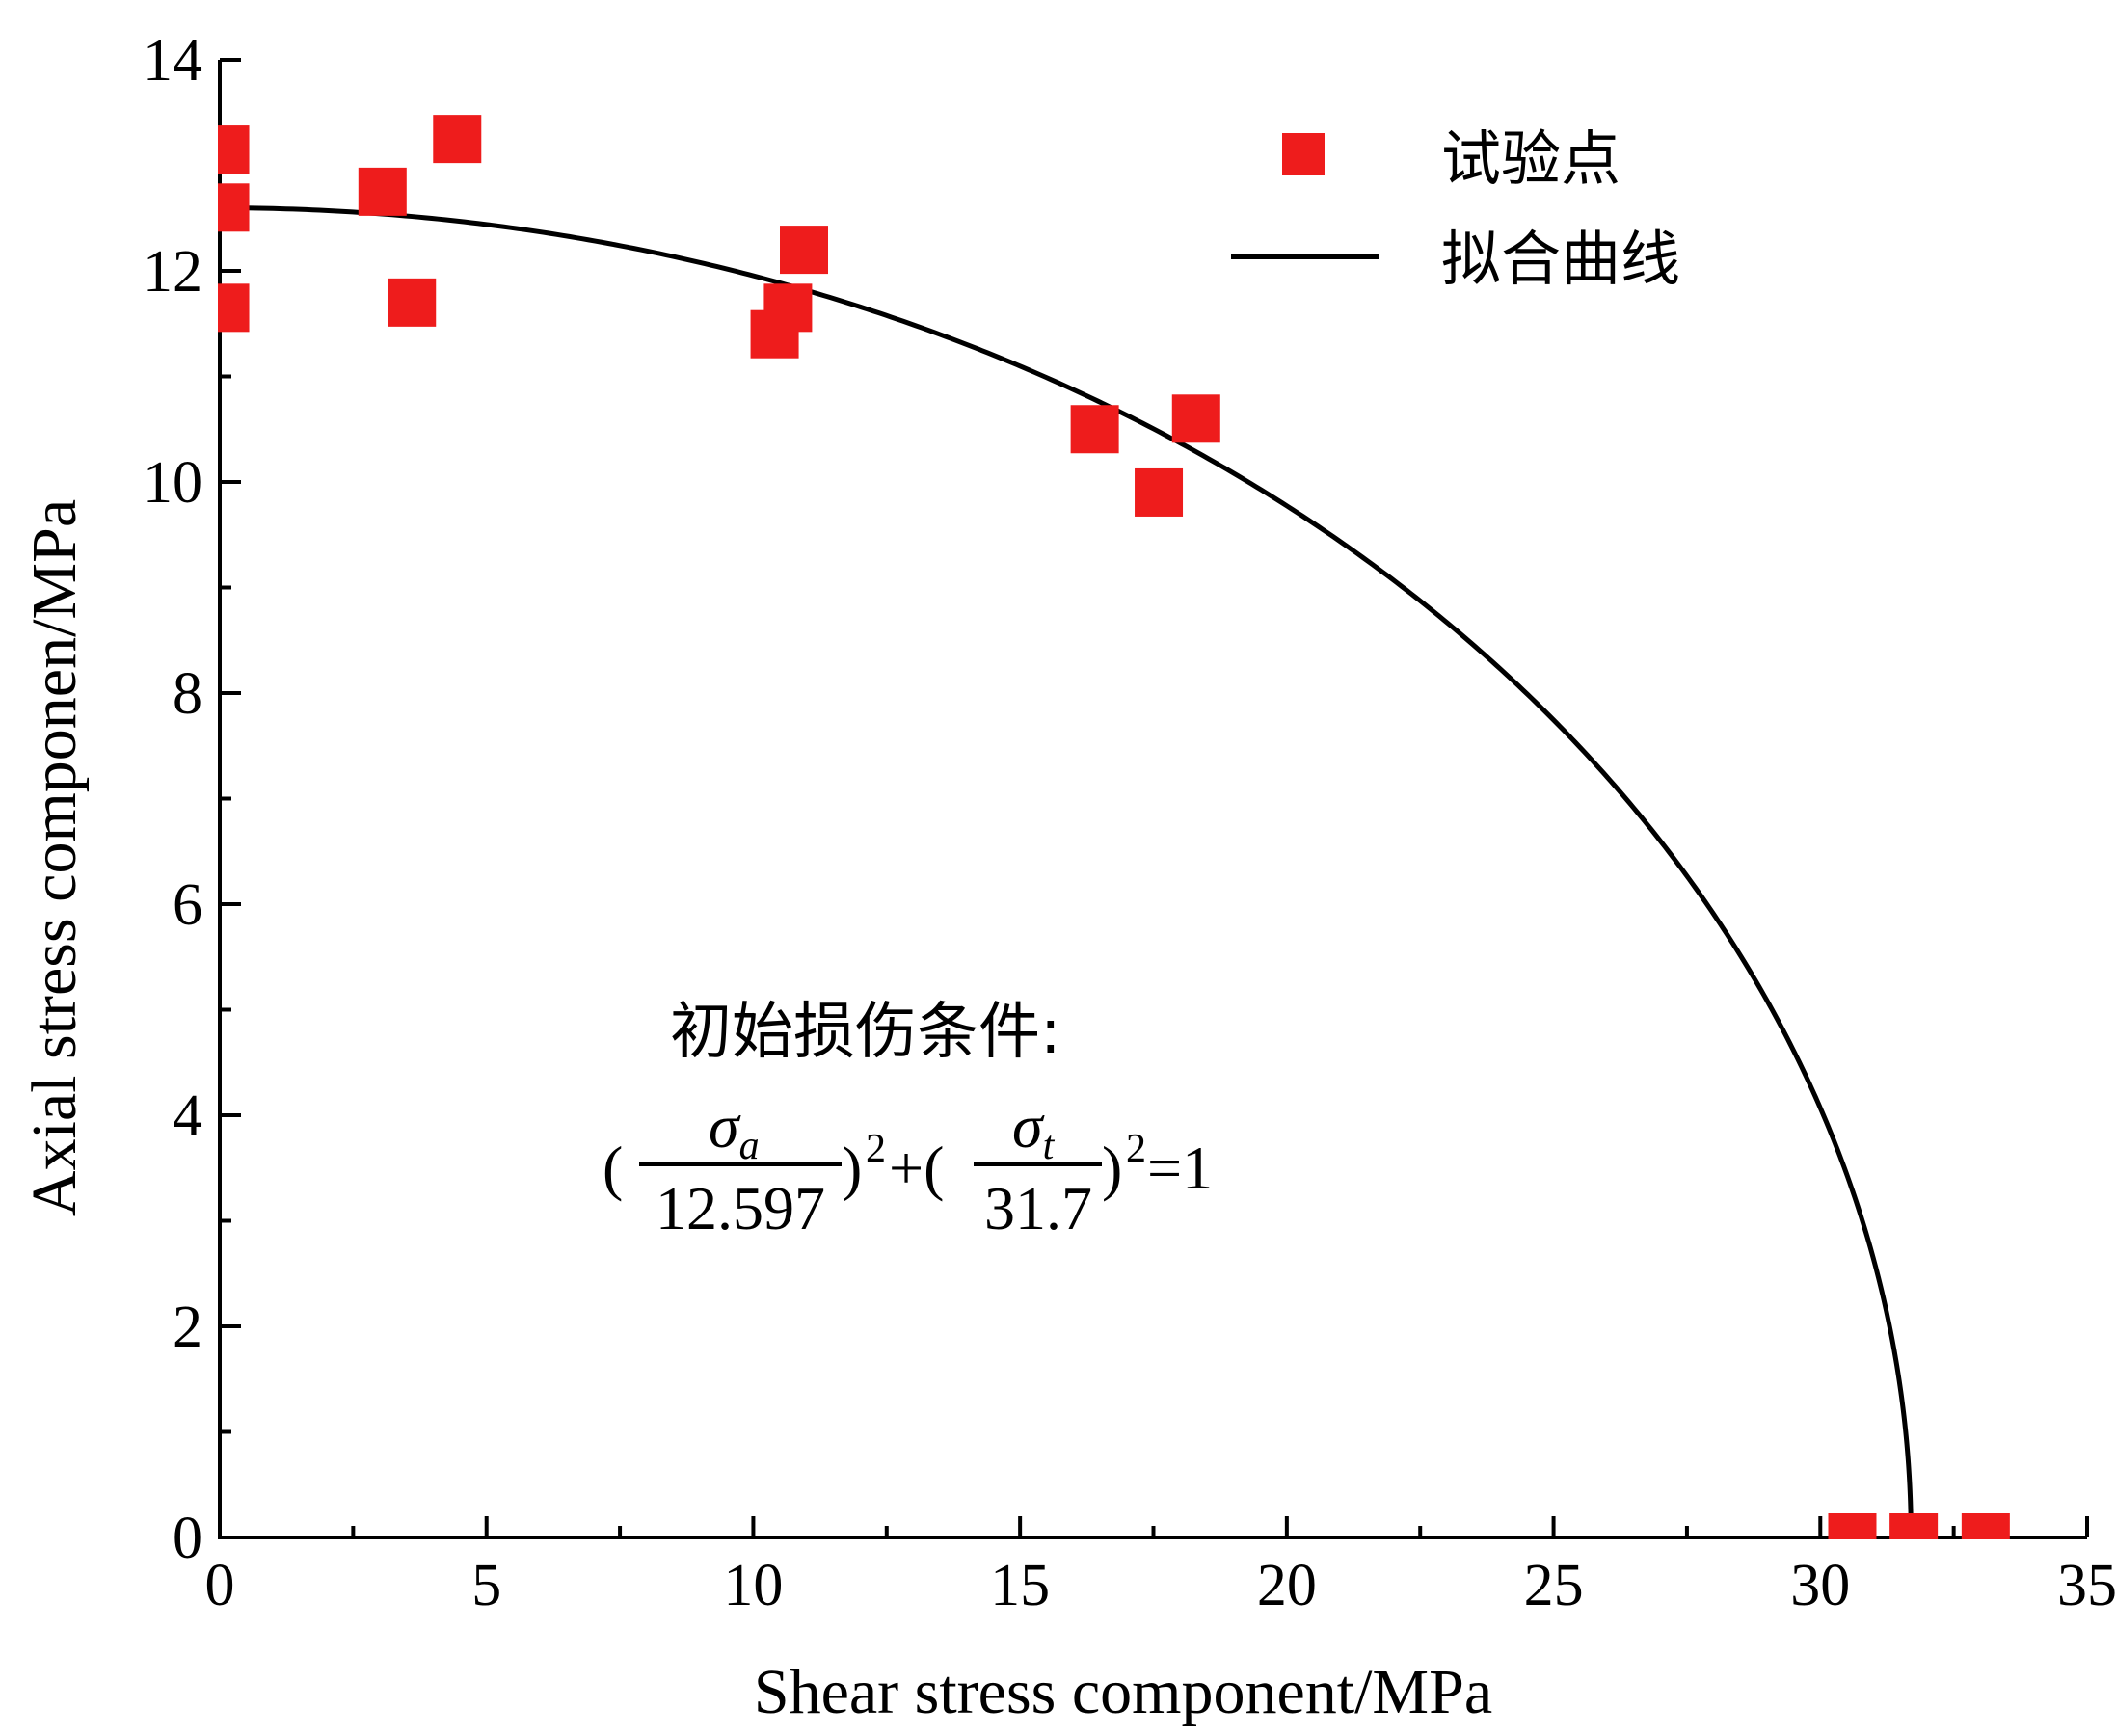  I want to click on x-tick-label: 15, so click(1020, 1586).